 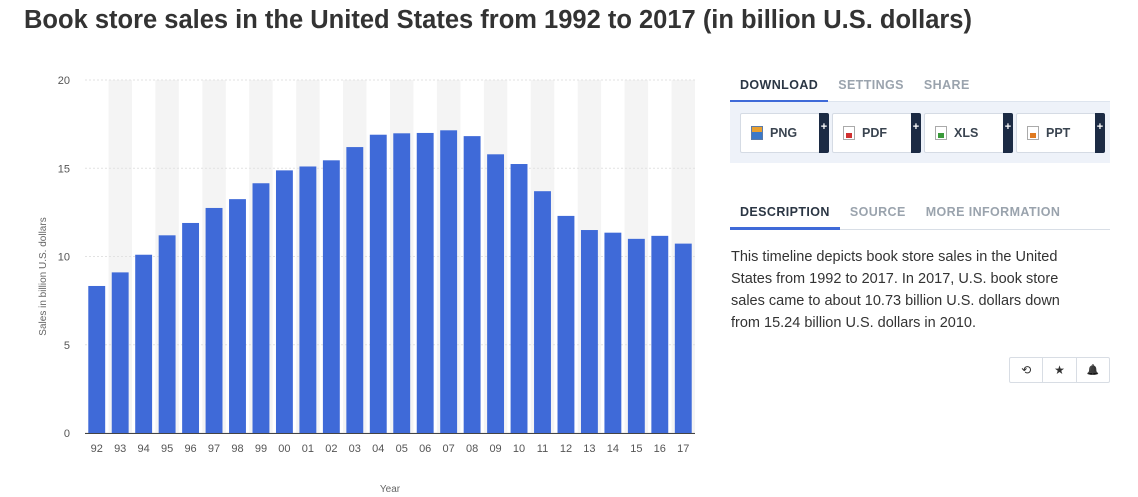 What do you see at coordinates (589, 449) in the screenshot?
I see `x-tick-label: 13` at bounding box center [589, 449].